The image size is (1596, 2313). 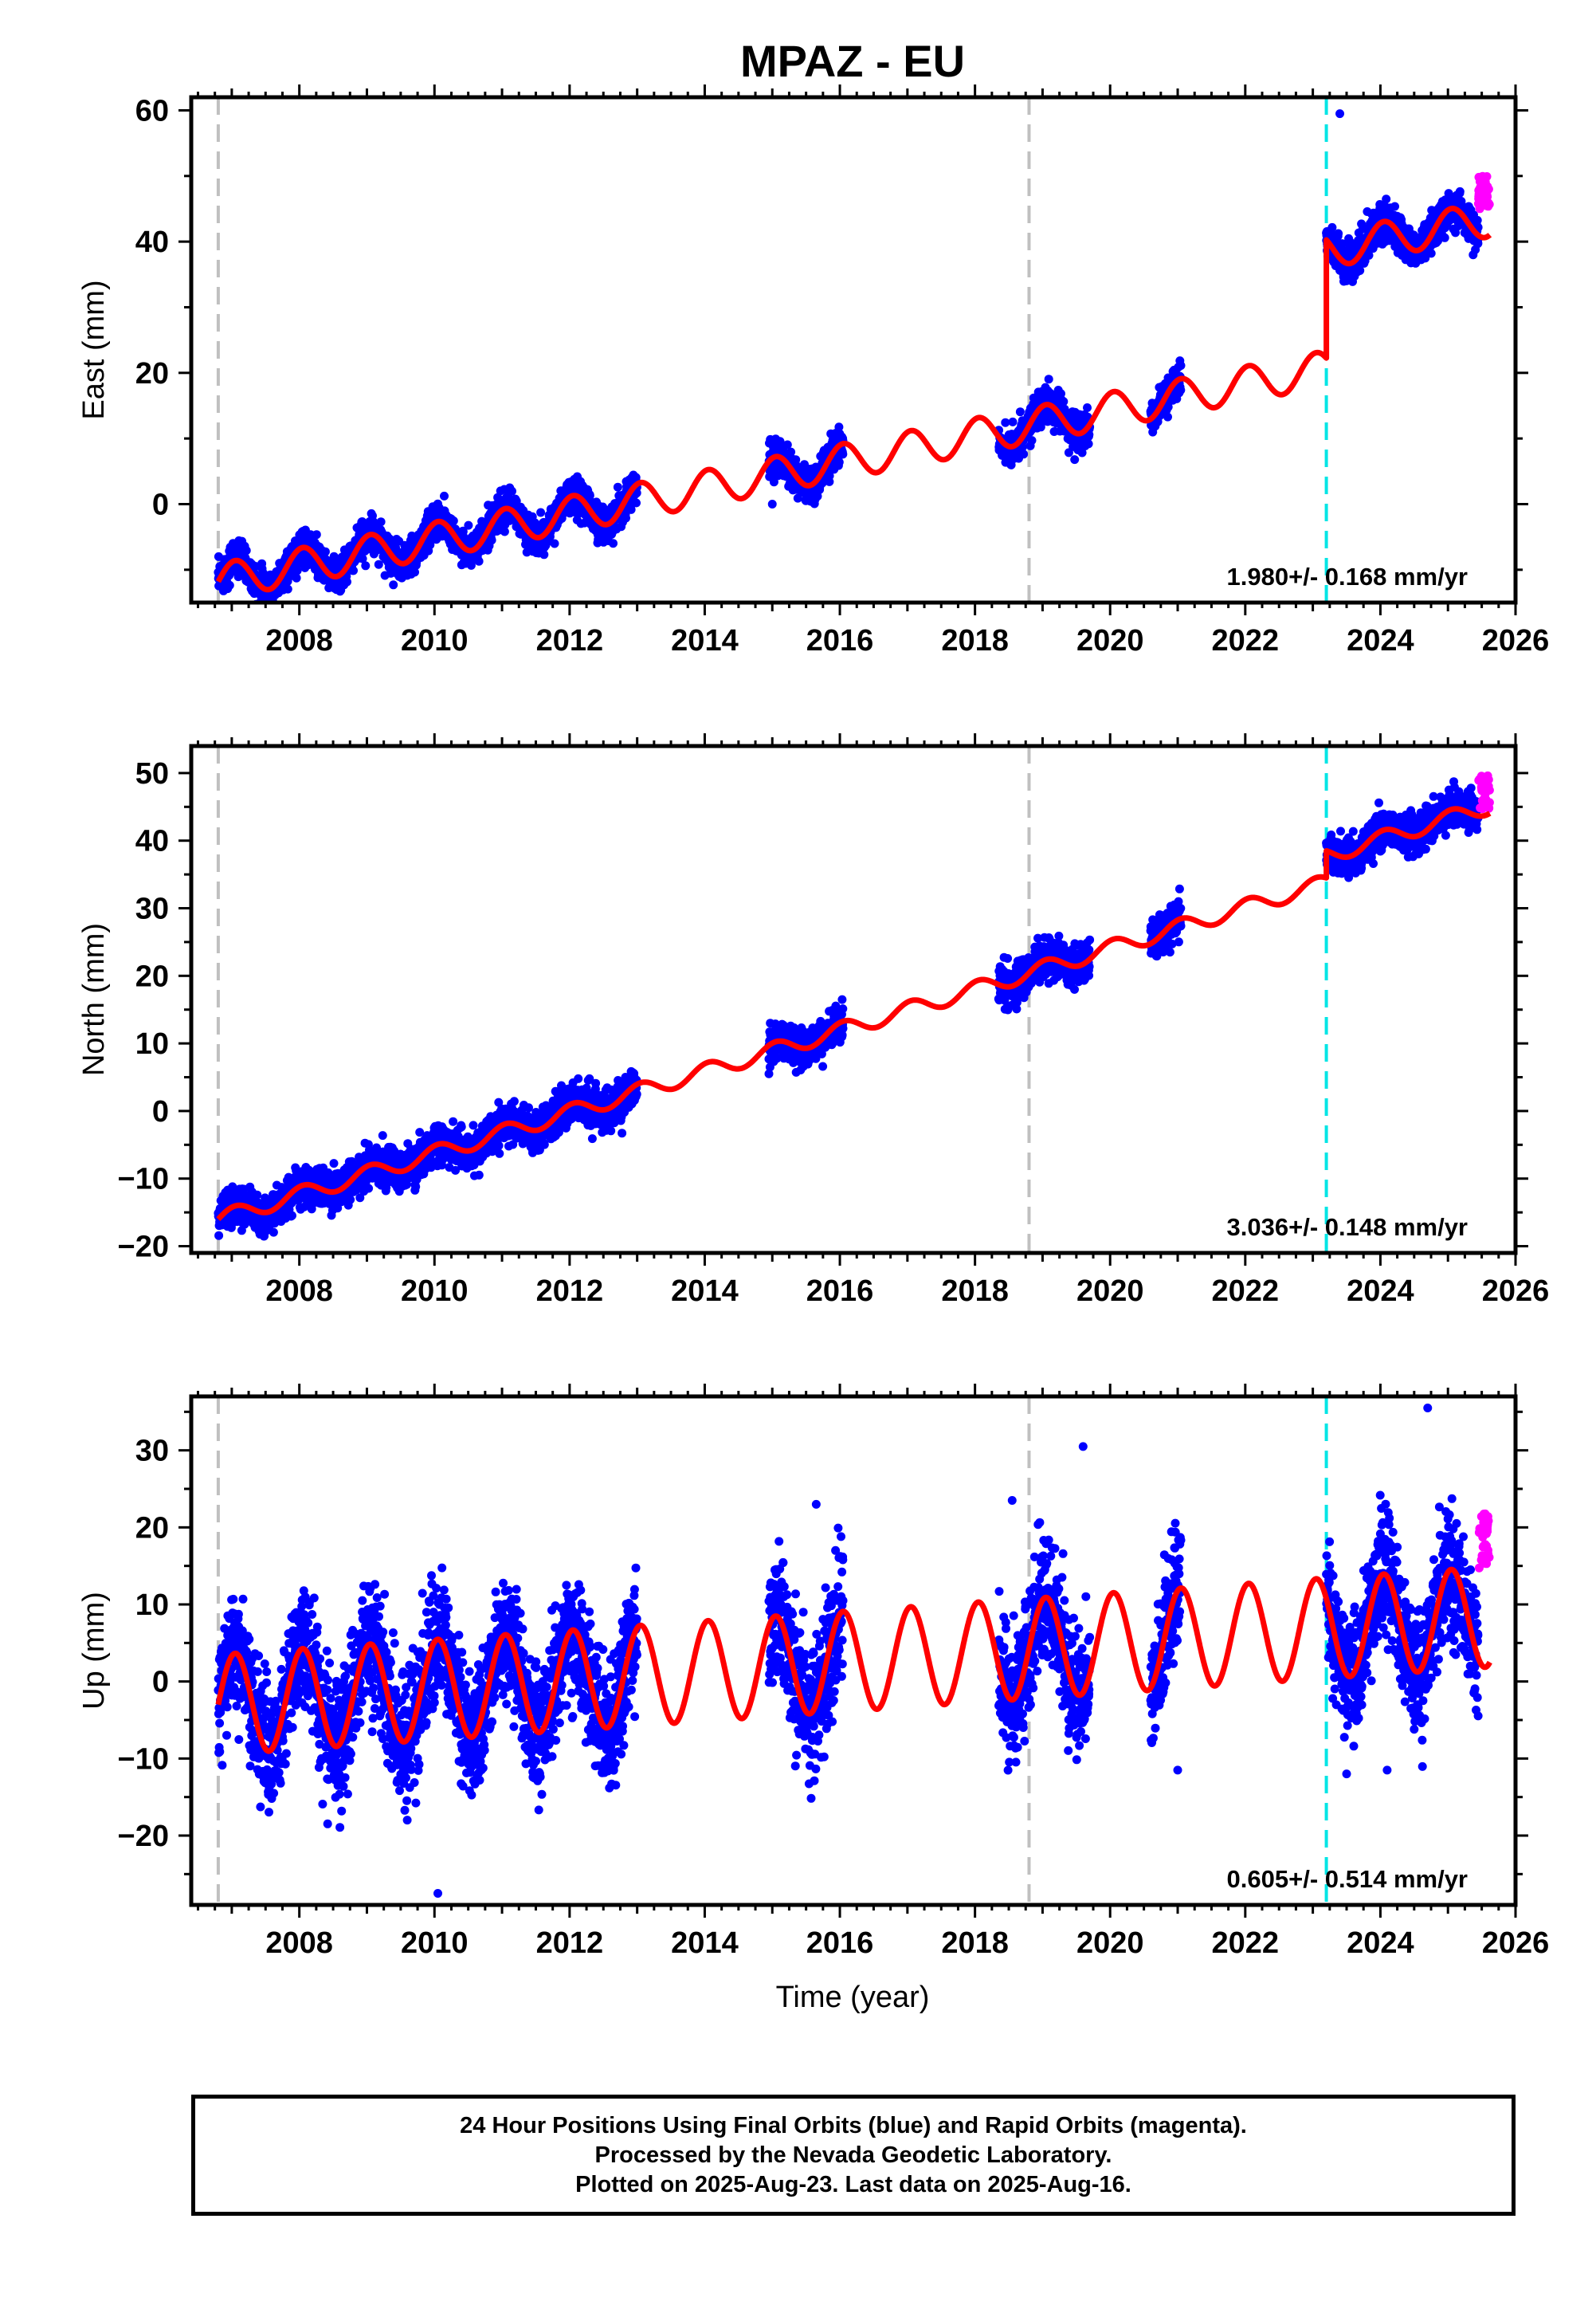 What do you see at coordinates (152, 242) in the screenshot?
I see `y-tick-label: 40` at bounding box center [152, 242].